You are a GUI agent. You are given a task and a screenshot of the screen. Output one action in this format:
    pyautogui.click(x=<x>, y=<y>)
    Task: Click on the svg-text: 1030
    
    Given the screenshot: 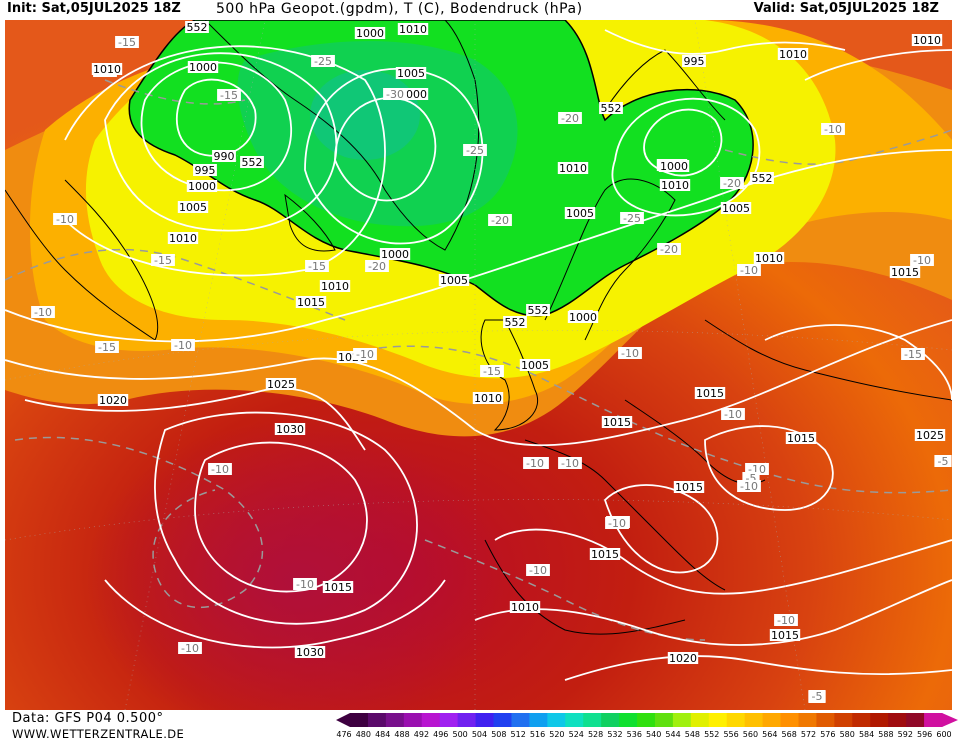 What is the action you would take?
    pyautogui.click(x=290, y=429)
    